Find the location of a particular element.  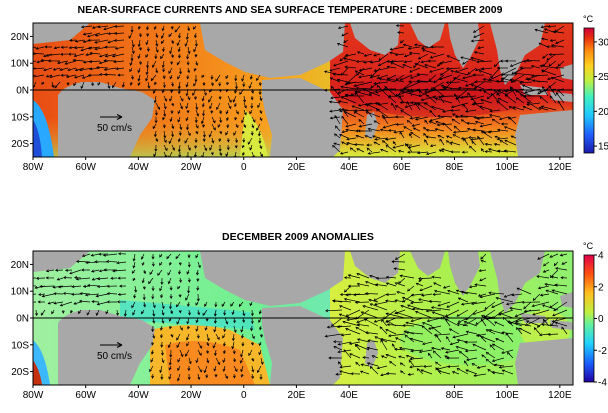

y-tick-label: 10S is located at coordinates (20, 117).